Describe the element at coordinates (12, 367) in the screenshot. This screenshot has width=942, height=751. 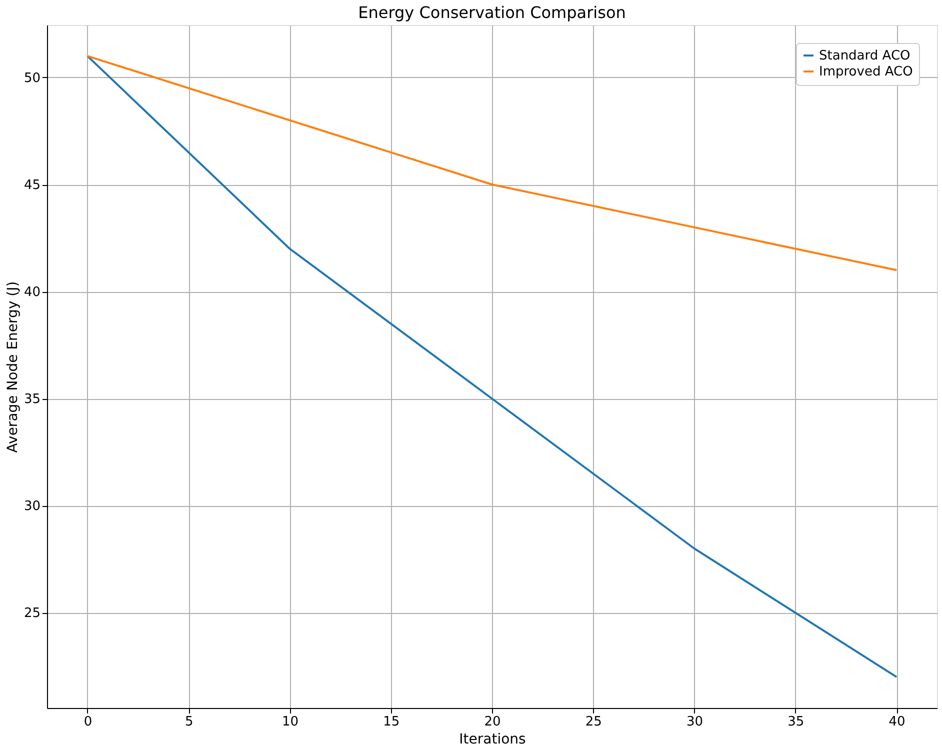
I see `y-axis-title: Average Node Energy (J)` at that location.